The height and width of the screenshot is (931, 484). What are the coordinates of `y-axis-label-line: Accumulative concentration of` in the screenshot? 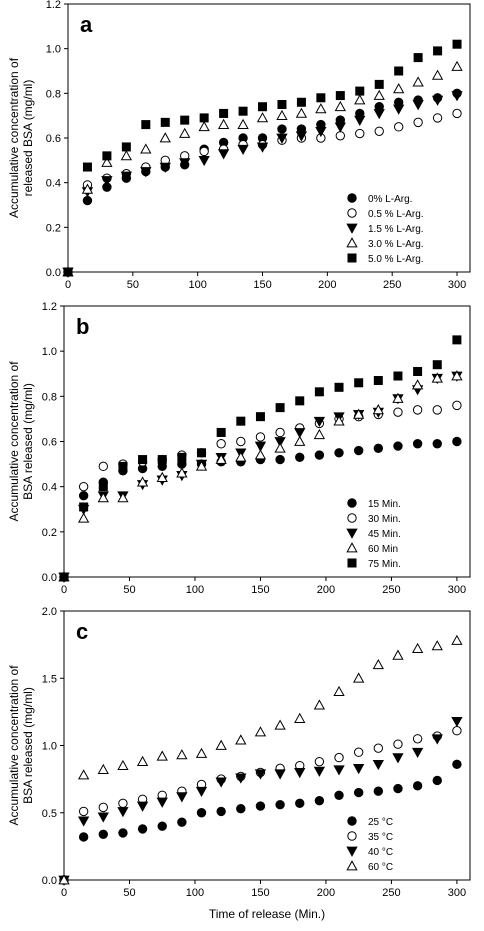 It's located at (14, 745).